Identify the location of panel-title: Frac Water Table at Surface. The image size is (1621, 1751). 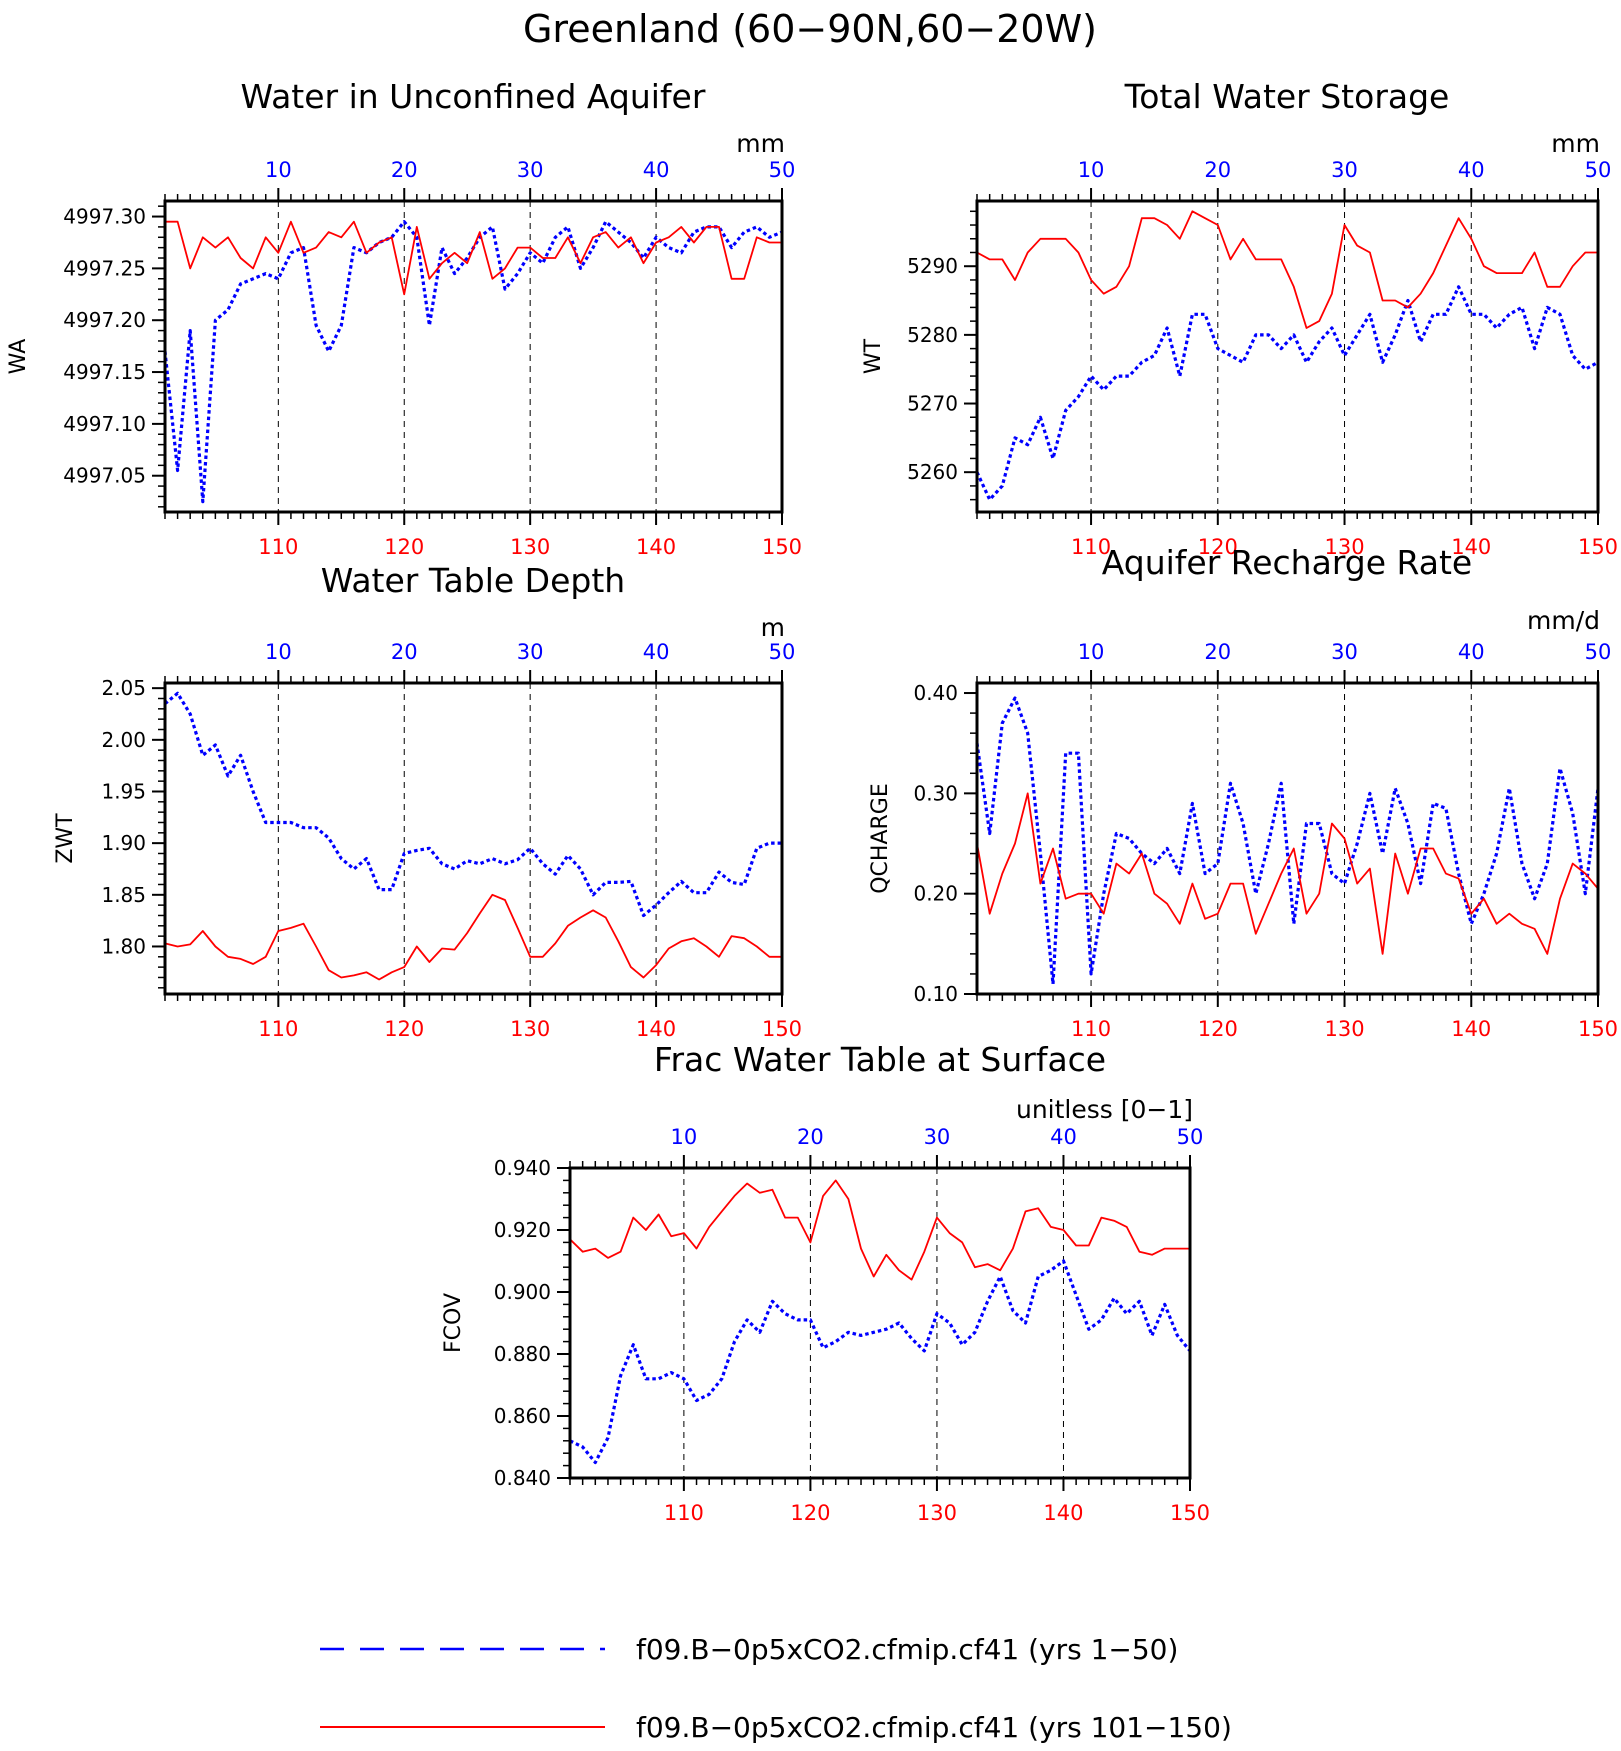
(880, 1059).